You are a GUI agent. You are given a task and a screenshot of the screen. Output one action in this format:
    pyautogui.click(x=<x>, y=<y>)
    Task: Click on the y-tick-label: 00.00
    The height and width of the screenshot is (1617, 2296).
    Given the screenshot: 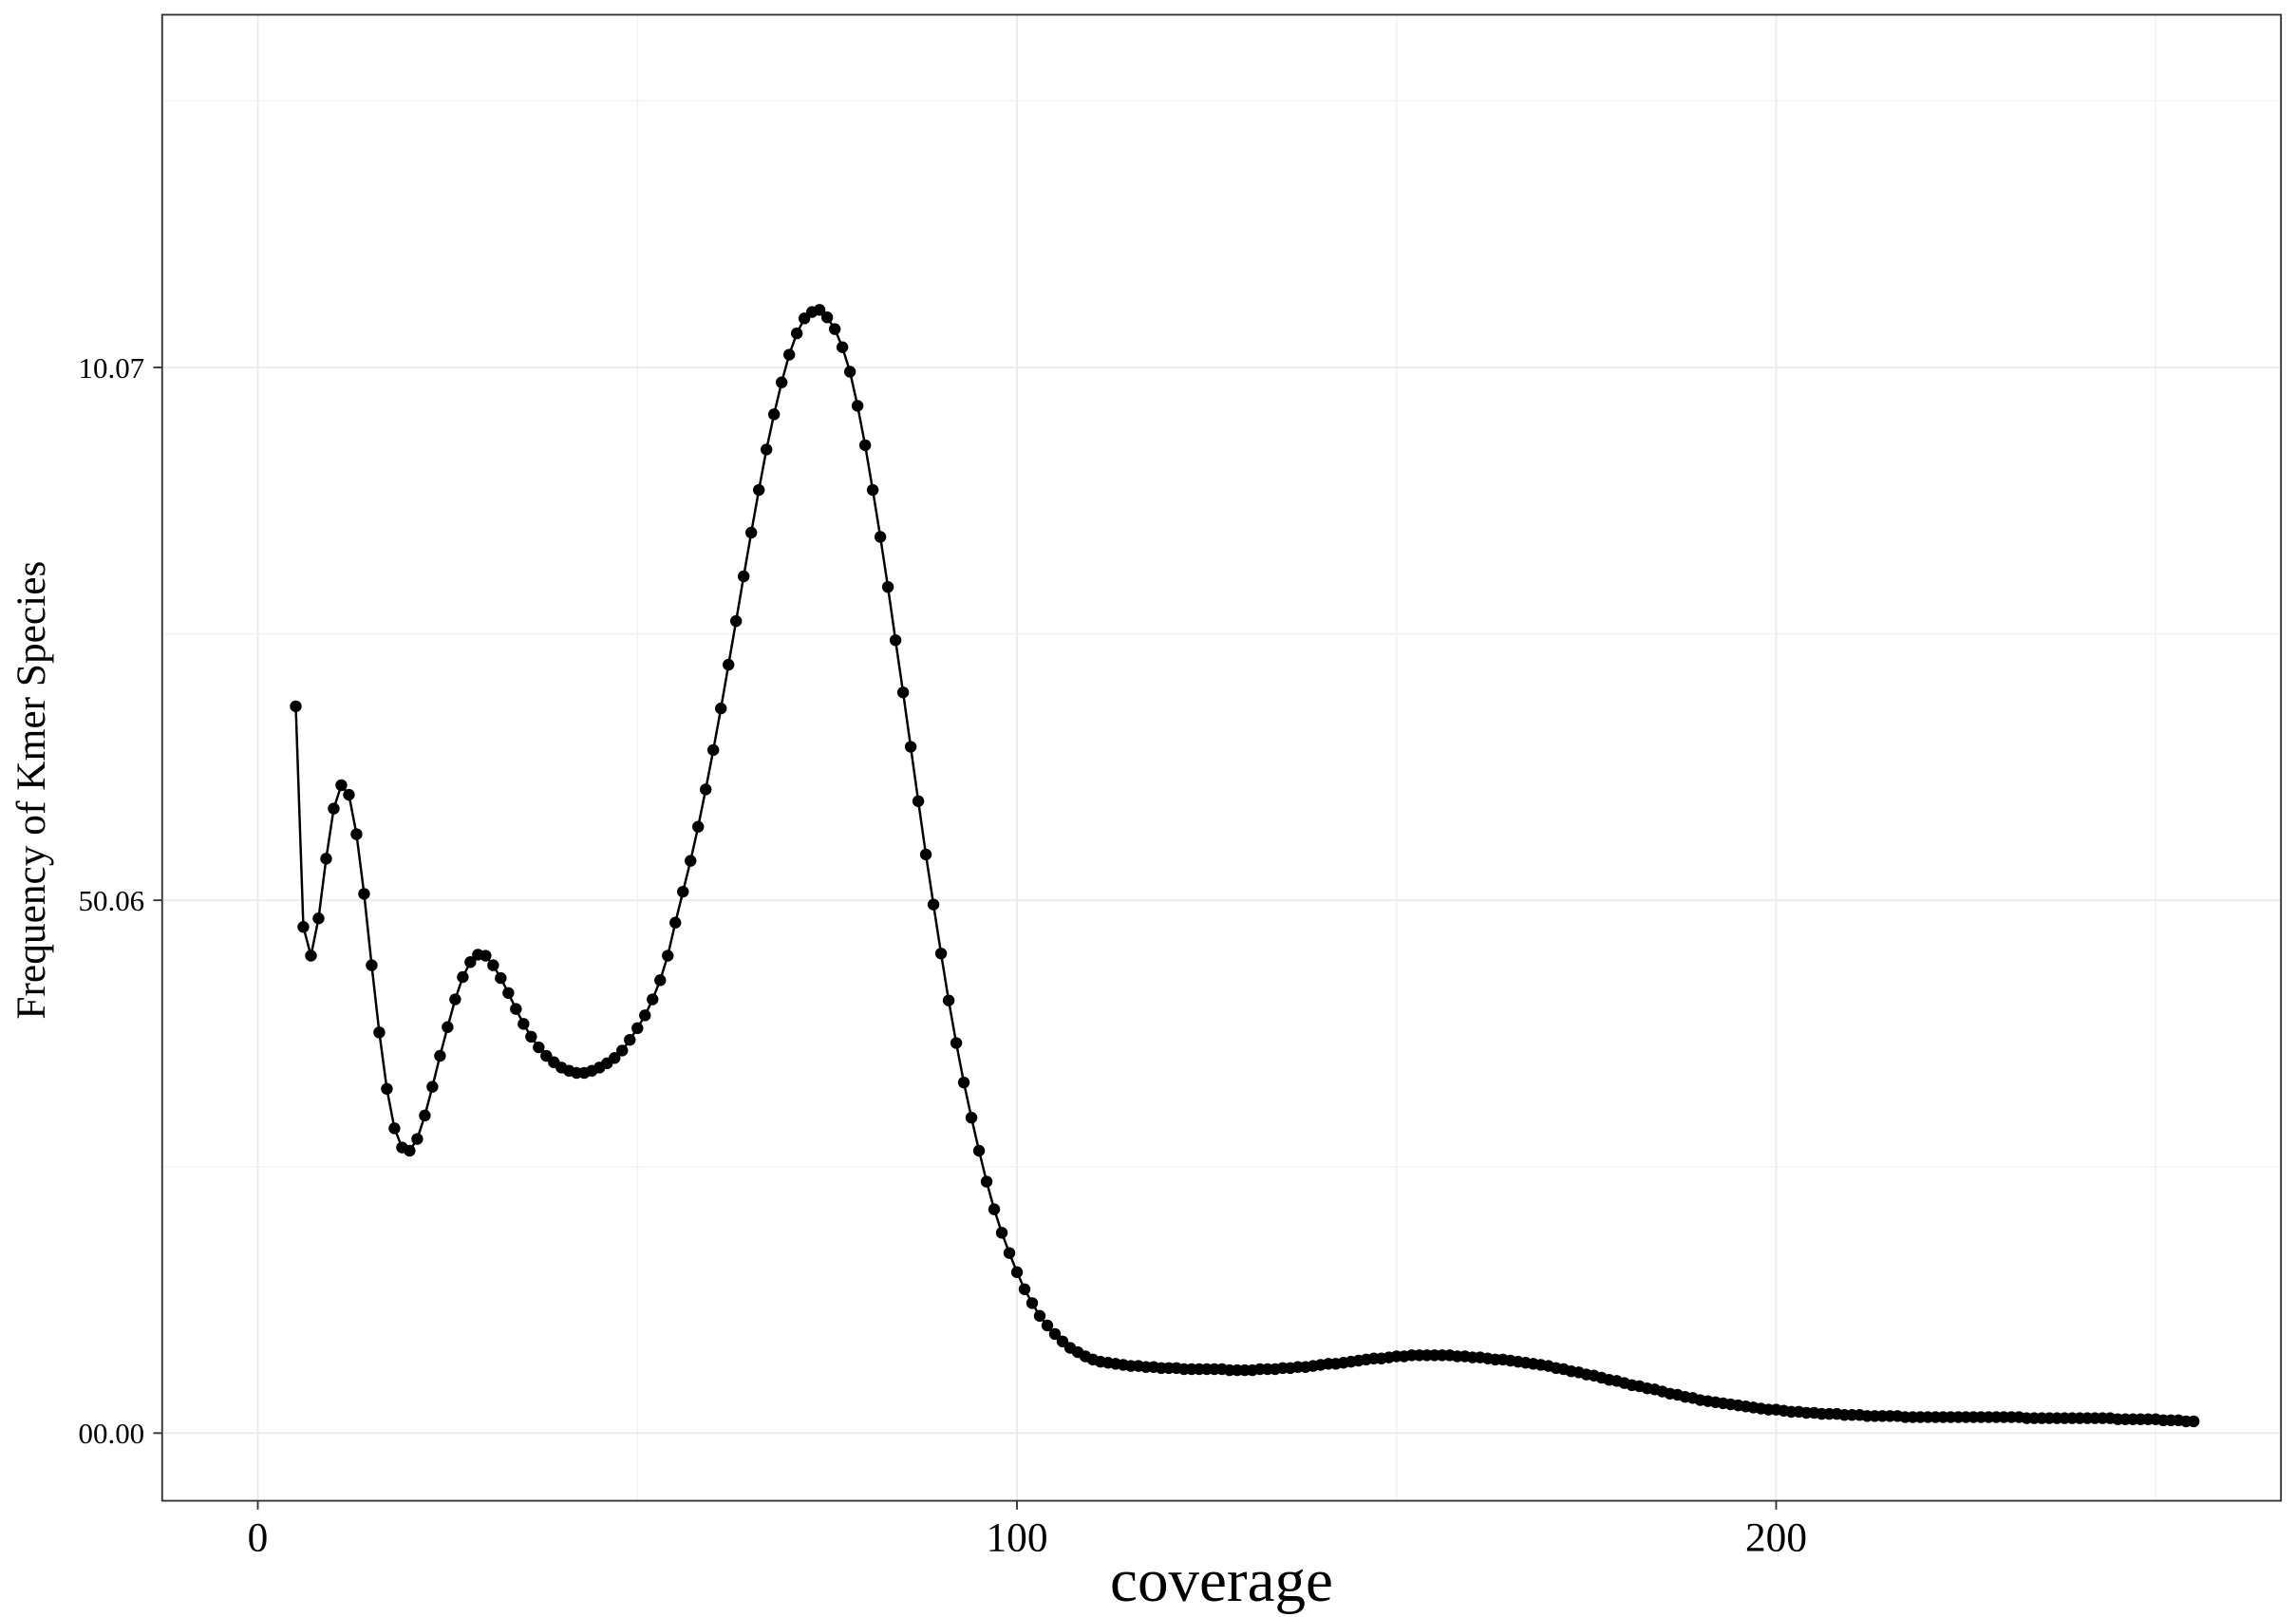 What is the action you would take?
    pyautogui.click(x=111, y=1434)
    